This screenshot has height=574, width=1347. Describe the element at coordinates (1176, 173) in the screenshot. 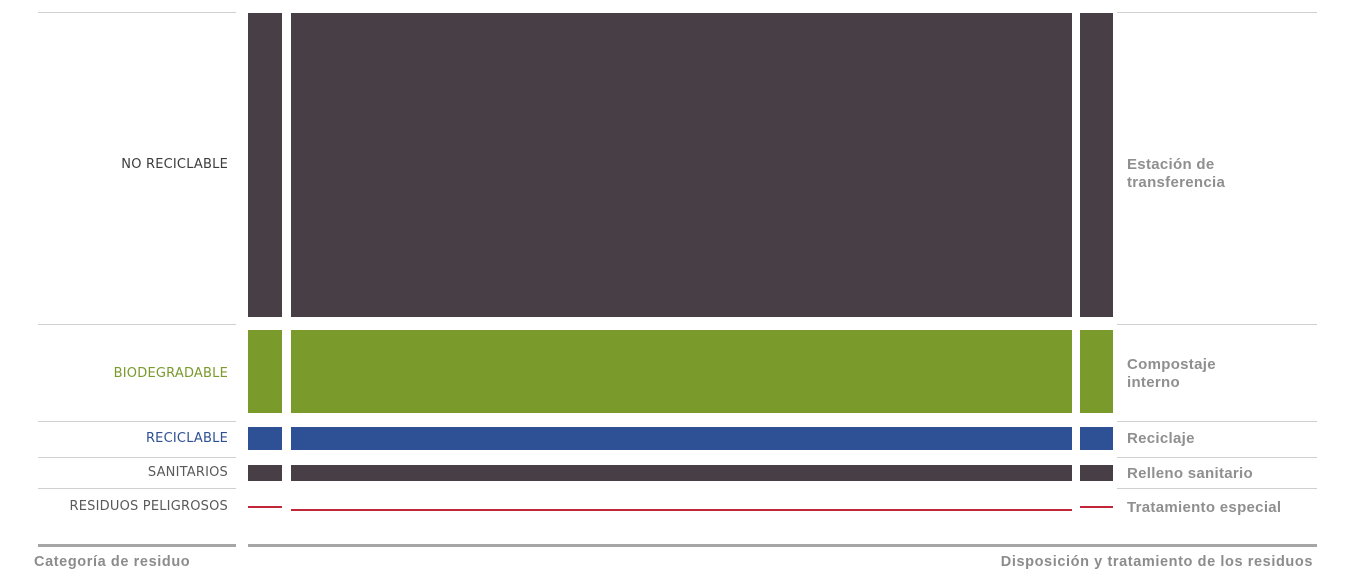

I see `destination-label-estacion: Estación de transferencia` at that location.